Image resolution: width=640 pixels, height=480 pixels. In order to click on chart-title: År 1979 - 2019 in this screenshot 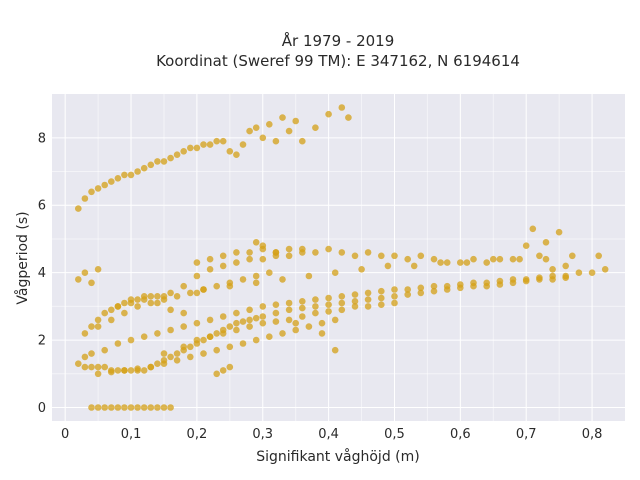, I will do `click(338, 40)`.